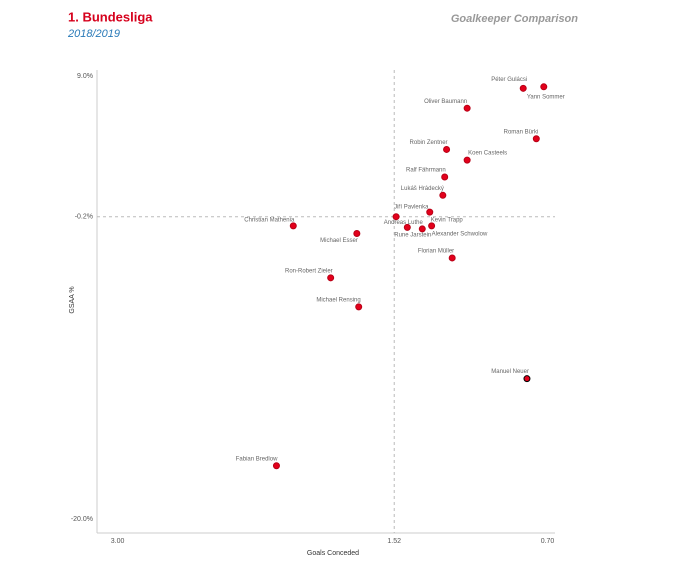 The image size is (683, 574). I want to click on x-axis-label: Goals Conceded, so click(333, 553).